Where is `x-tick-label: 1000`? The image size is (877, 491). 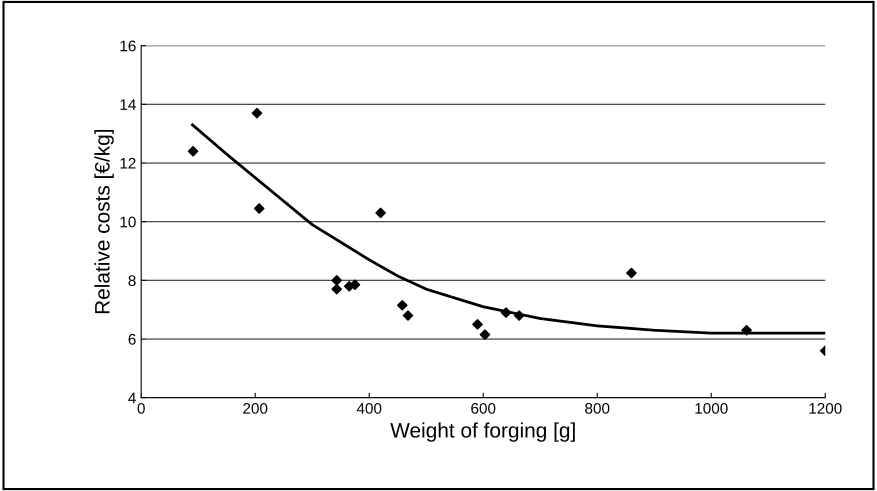
x-tick-label: 1000 is located at coordinates (711, 408).